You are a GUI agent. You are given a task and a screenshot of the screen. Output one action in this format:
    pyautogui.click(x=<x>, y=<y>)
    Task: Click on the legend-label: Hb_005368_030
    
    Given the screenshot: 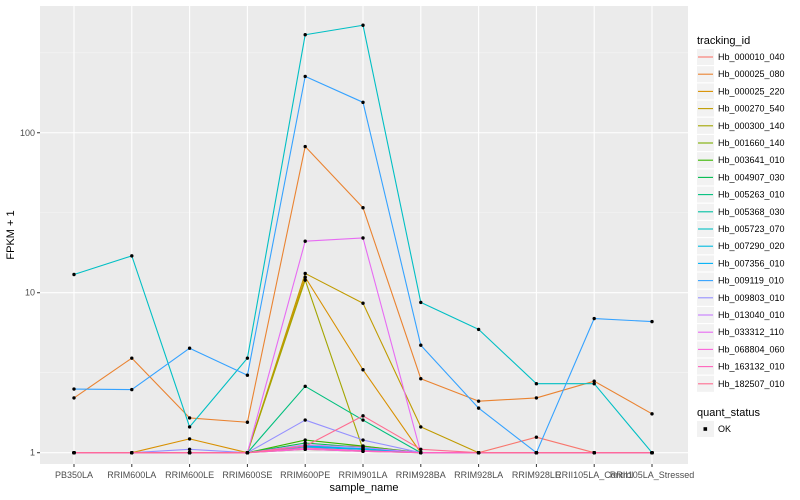 What is the action you would take?
    pyautogui.click(x=751, y=212)
    